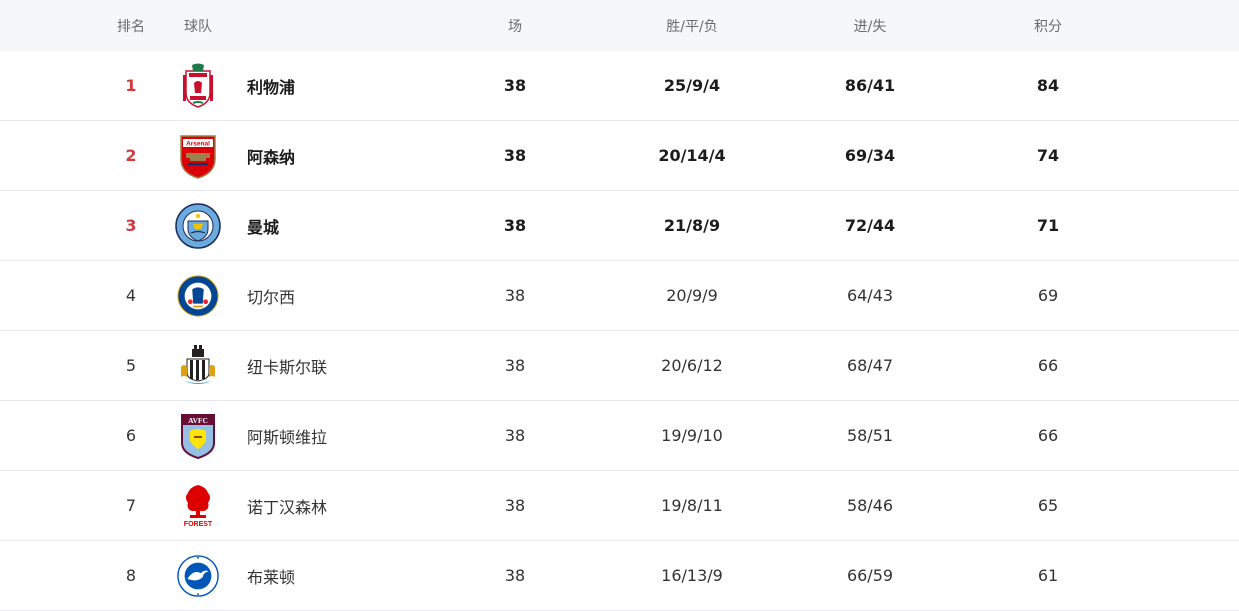 The width and height of the screenshot is (1239, 611). I want to click on goals-cell: 58/51, so click(870, 435).